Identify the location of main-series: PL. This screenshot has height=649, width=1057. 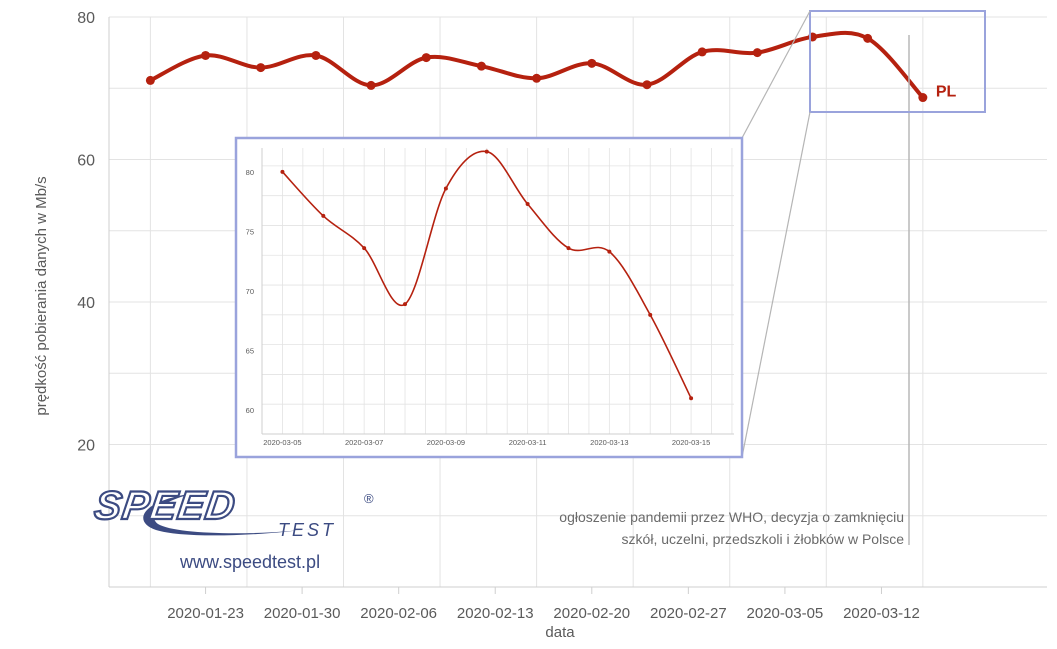
(551, 66).